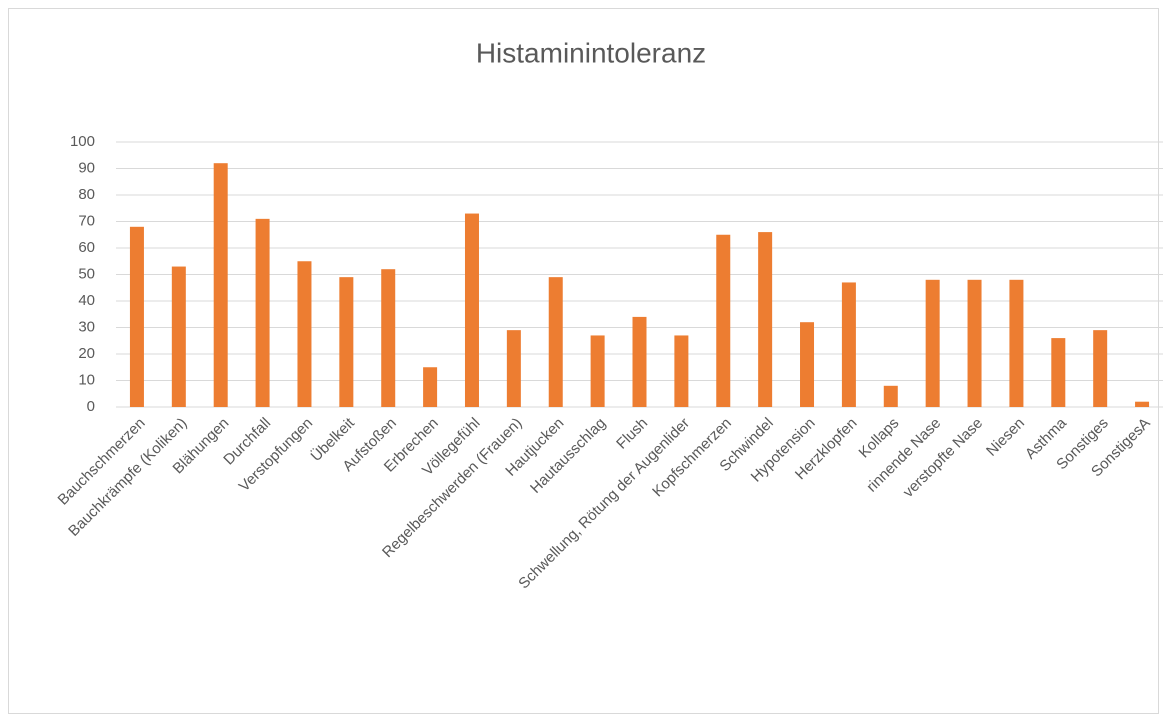 The image size is (1168, 727). Describe the element at coordinates (82, 141) in the screenshot. I see `y-tick-label: 100` at that location.